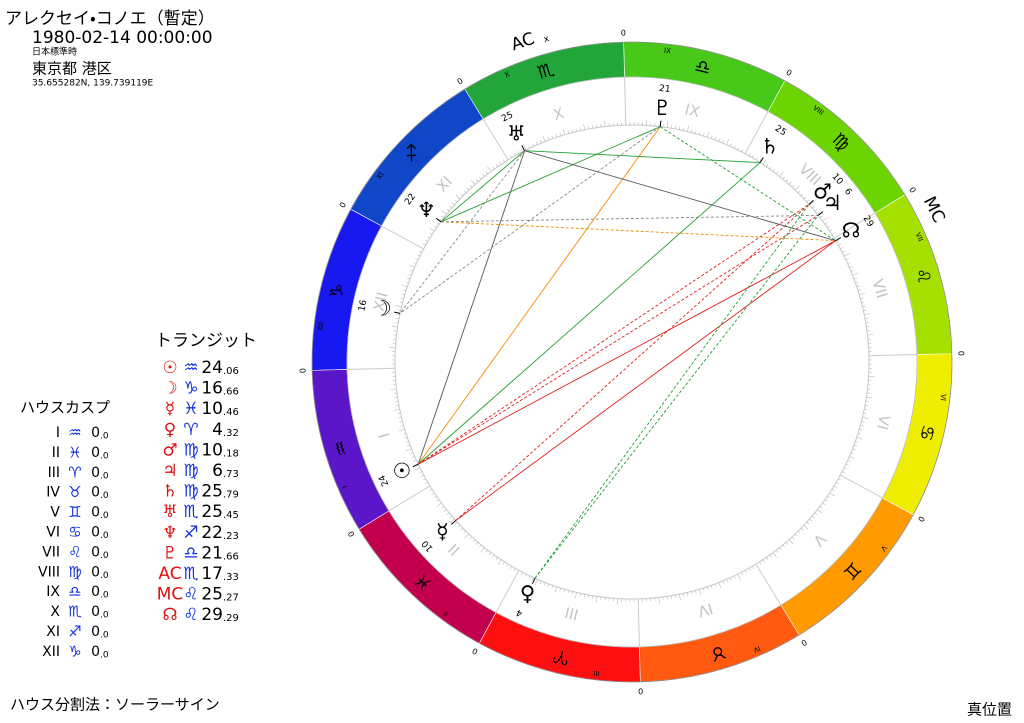 The image size is (1024, 723). What do you see at coordinates (410, 199) in the screenshot?
I see `planet-degree: 22` at bounding box center [410, 199].